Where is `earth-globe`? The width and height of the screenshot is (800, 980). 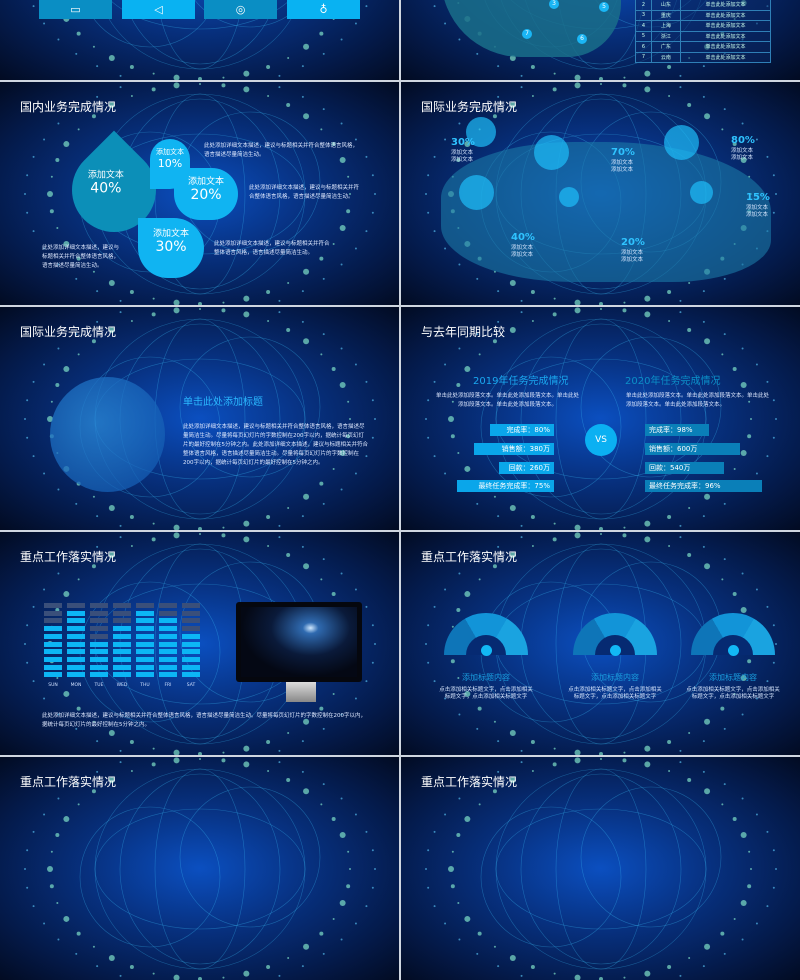
earth-globe is located at coordinates (107, 434).